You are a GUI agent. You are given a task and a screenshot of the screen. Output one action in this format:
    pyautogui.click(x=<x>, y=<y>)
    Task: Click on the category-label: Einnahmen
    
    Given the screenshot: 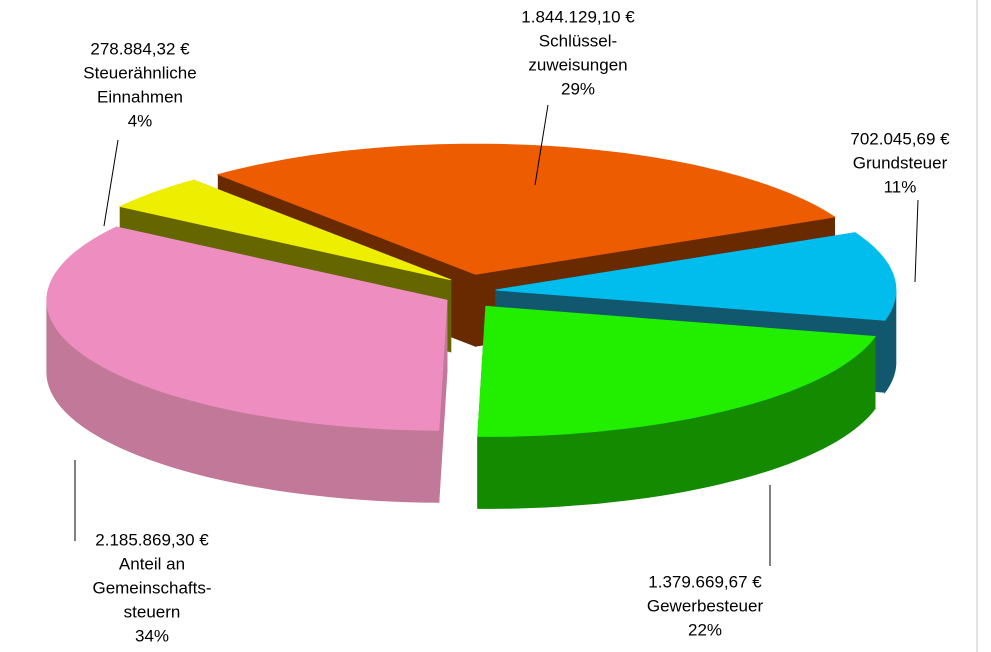 What is the action you would take?
    pyautogui.click(x=140, y=96)
    